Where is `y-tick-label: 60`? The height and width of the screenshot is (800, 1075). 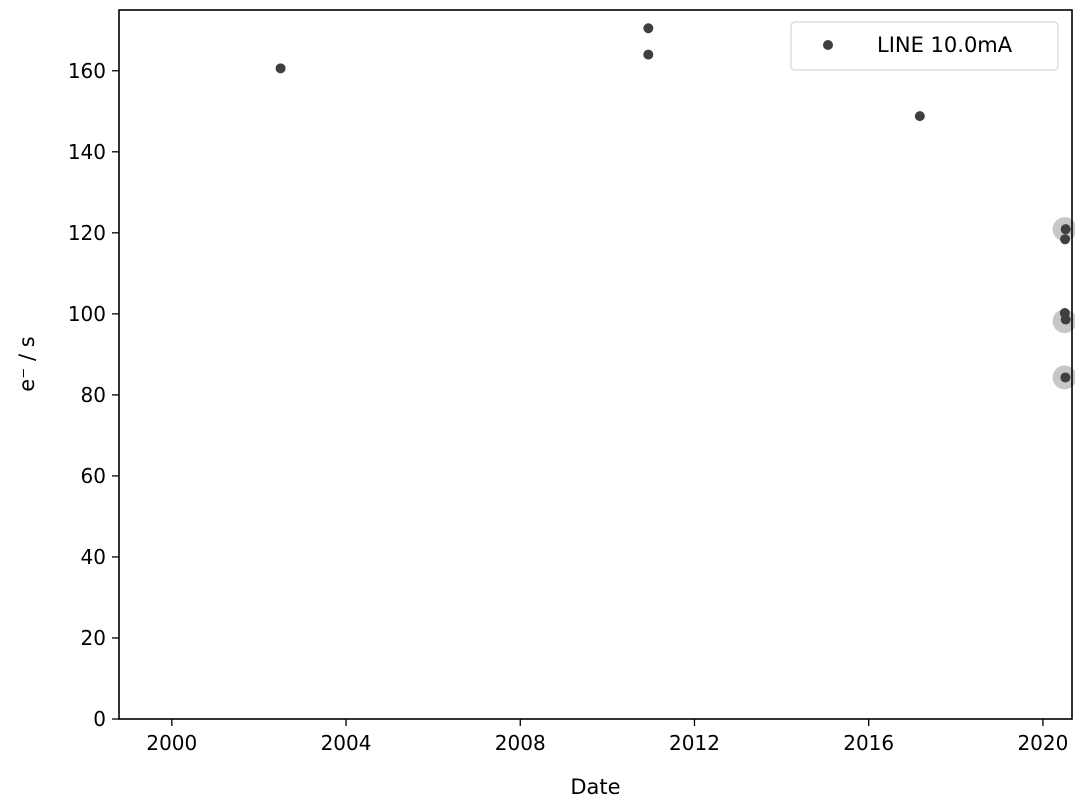 y-tick-label: 60 is located at coordinates (93, 476).